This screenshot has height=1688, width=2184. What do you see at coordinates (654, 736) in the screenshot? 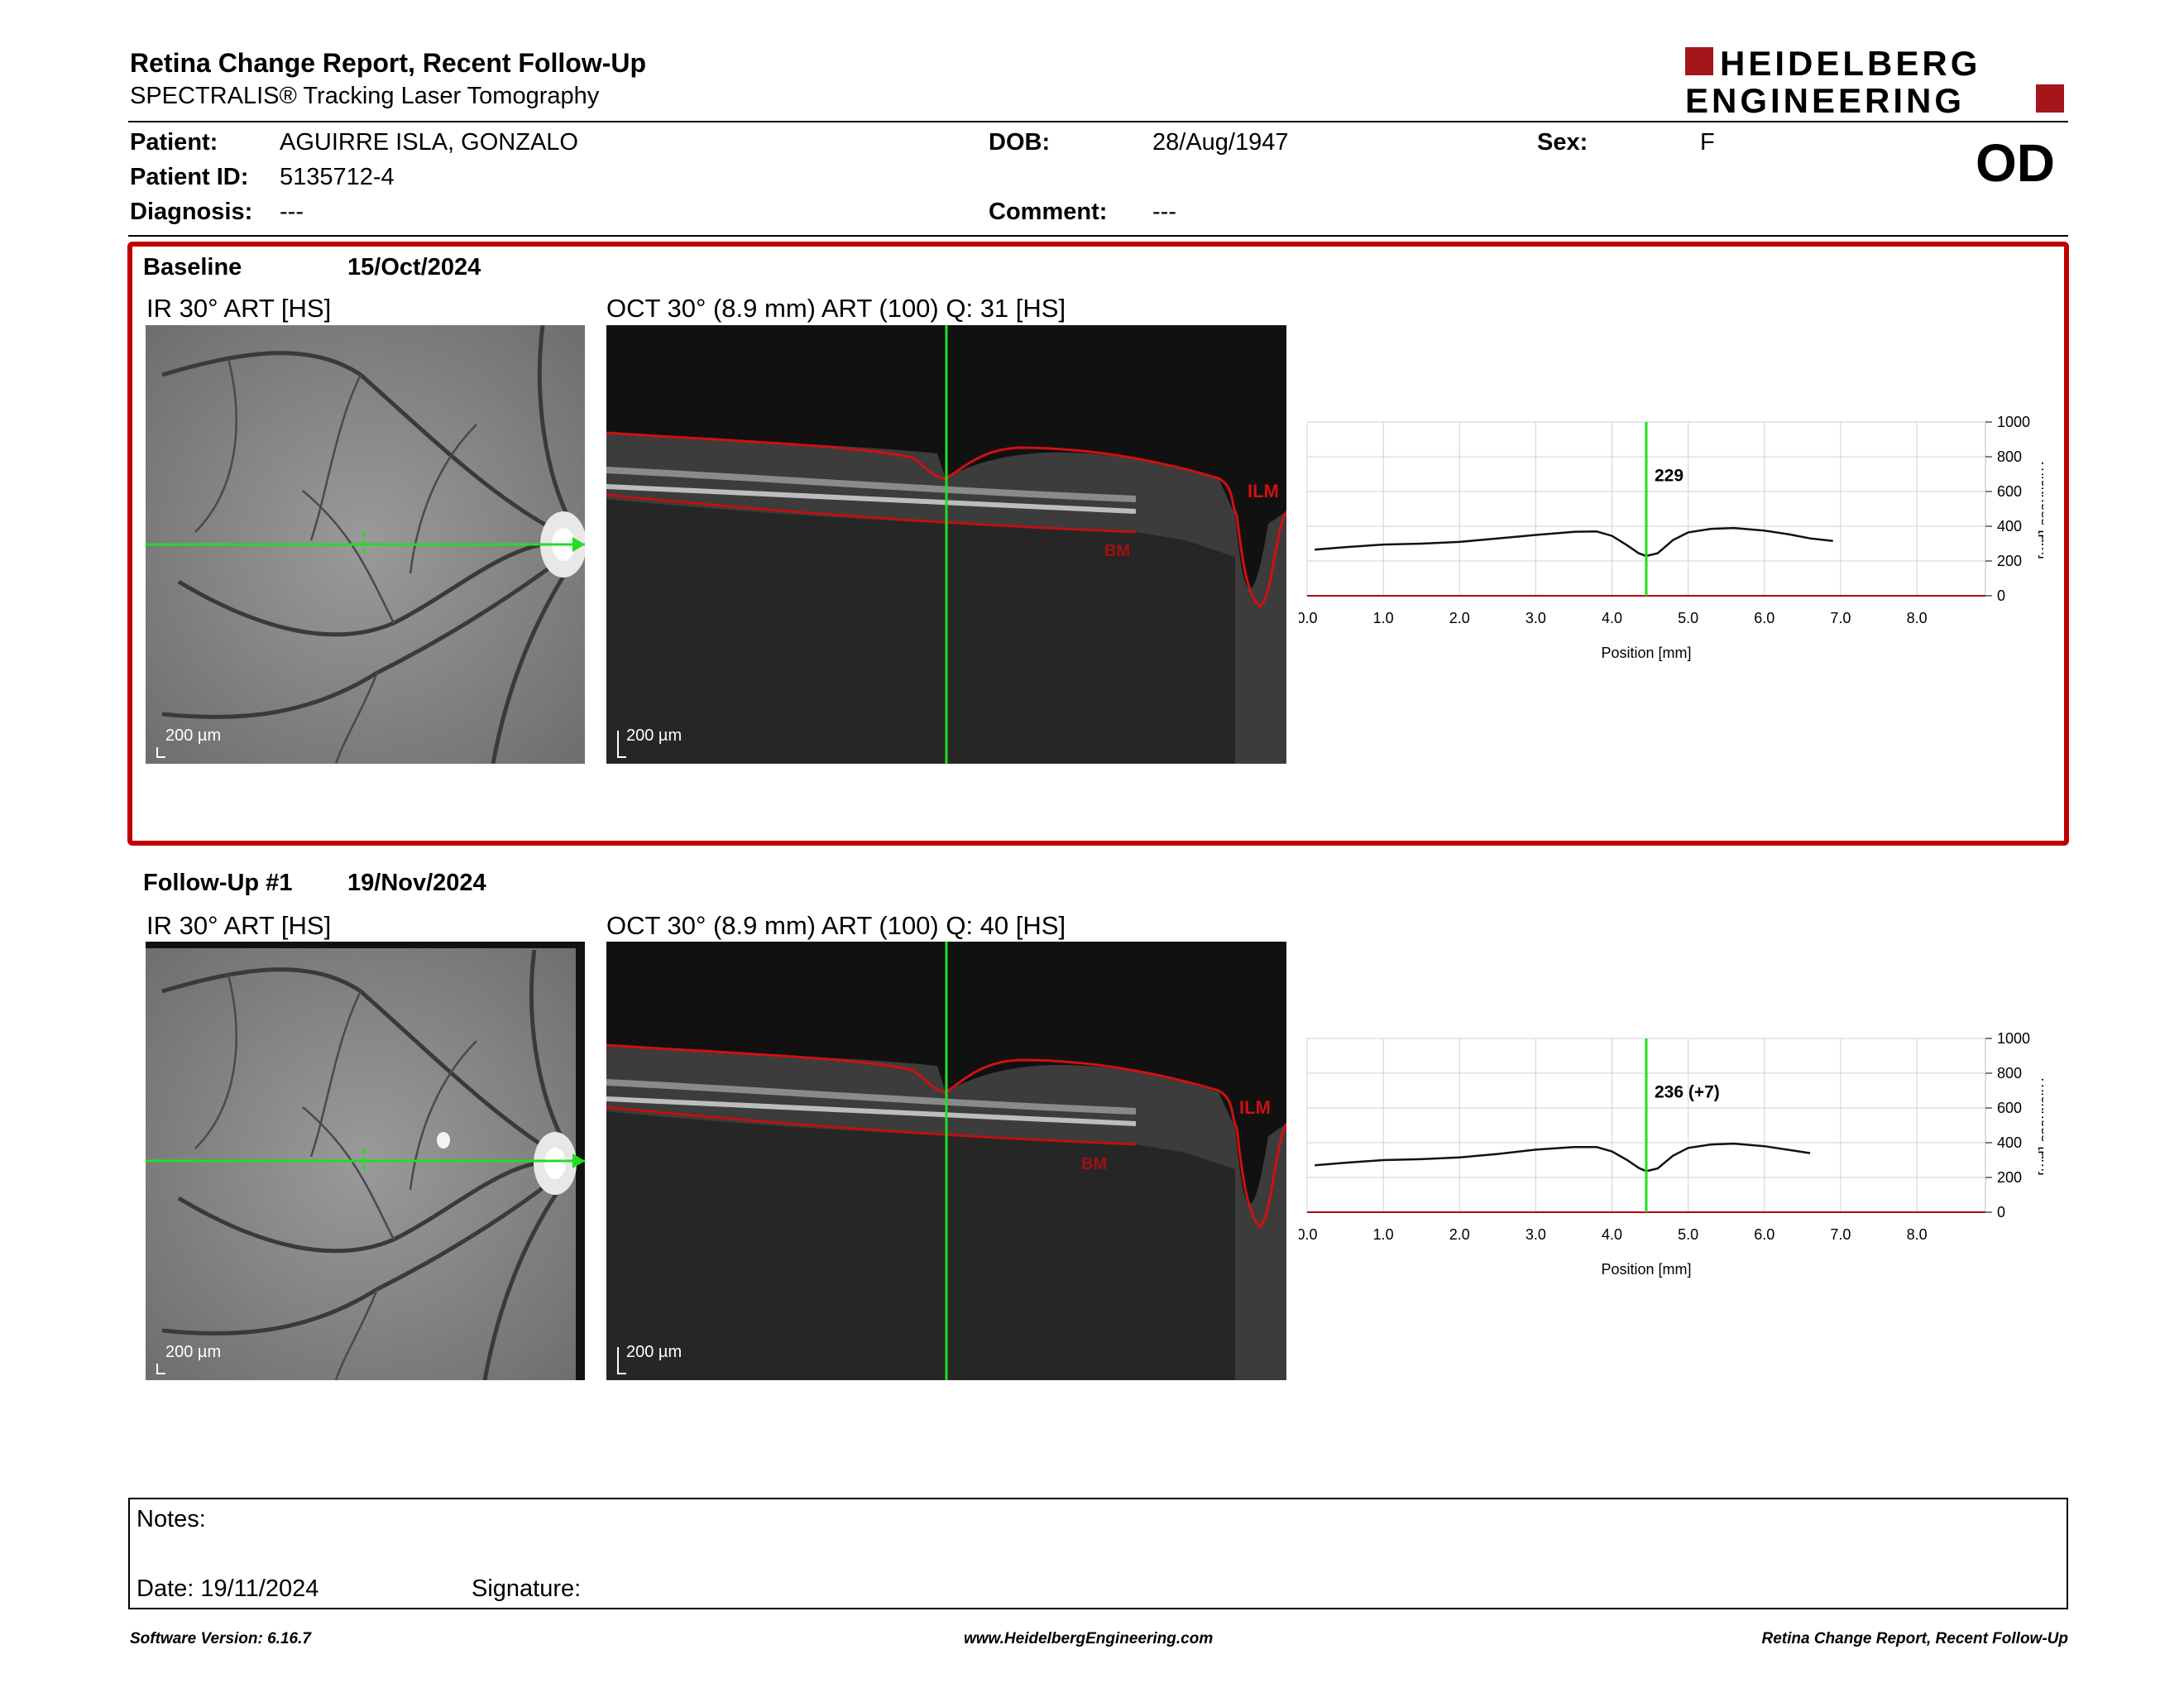
I see `baseline-oct-scale: 200 µm` at bounding box center [654, 736].